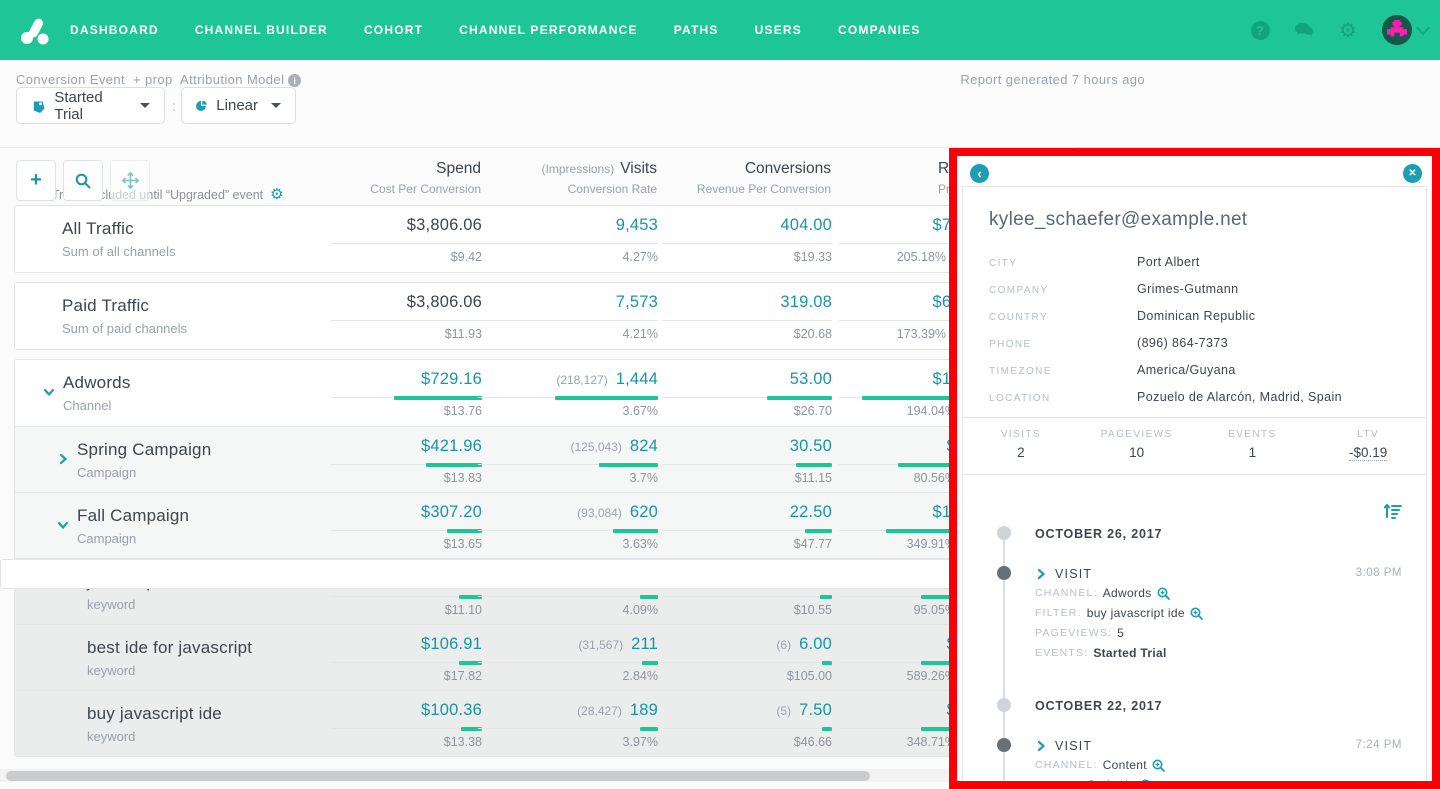 This screenshot has width=1440, height=789. What do you see at coordinates (897, 379) in the screenshot?
I see `cell-value: $1,` at bounding box center [897, 379].